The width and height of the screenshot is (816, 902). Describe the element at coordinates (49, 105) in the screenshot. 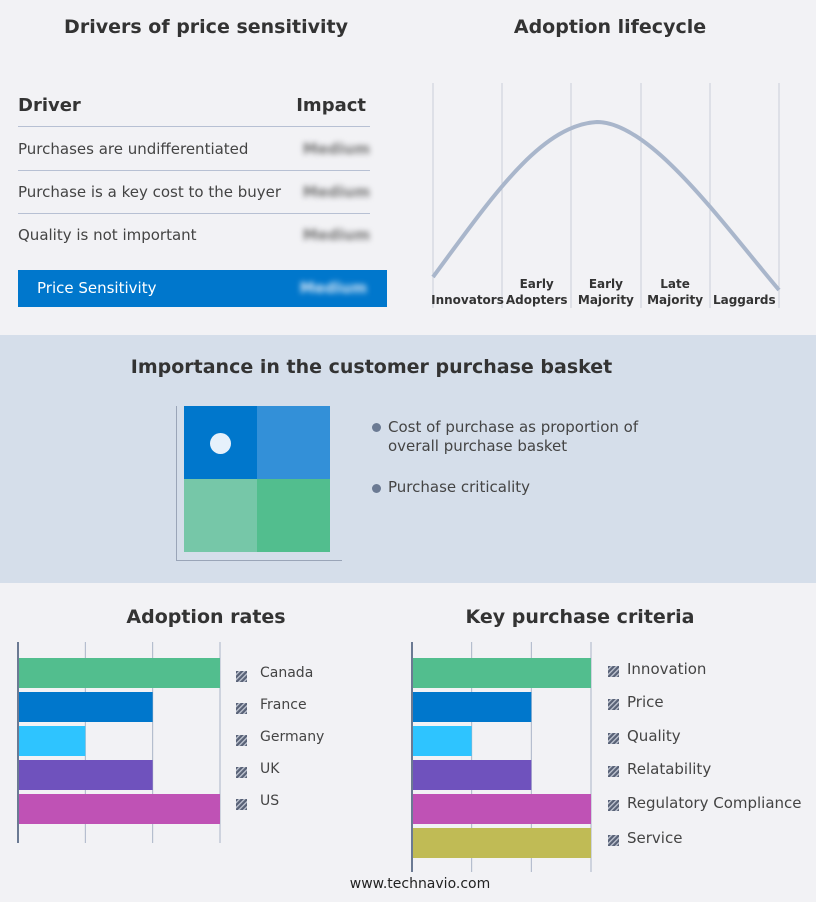

I see `driver-column-header: Driver` at that location.